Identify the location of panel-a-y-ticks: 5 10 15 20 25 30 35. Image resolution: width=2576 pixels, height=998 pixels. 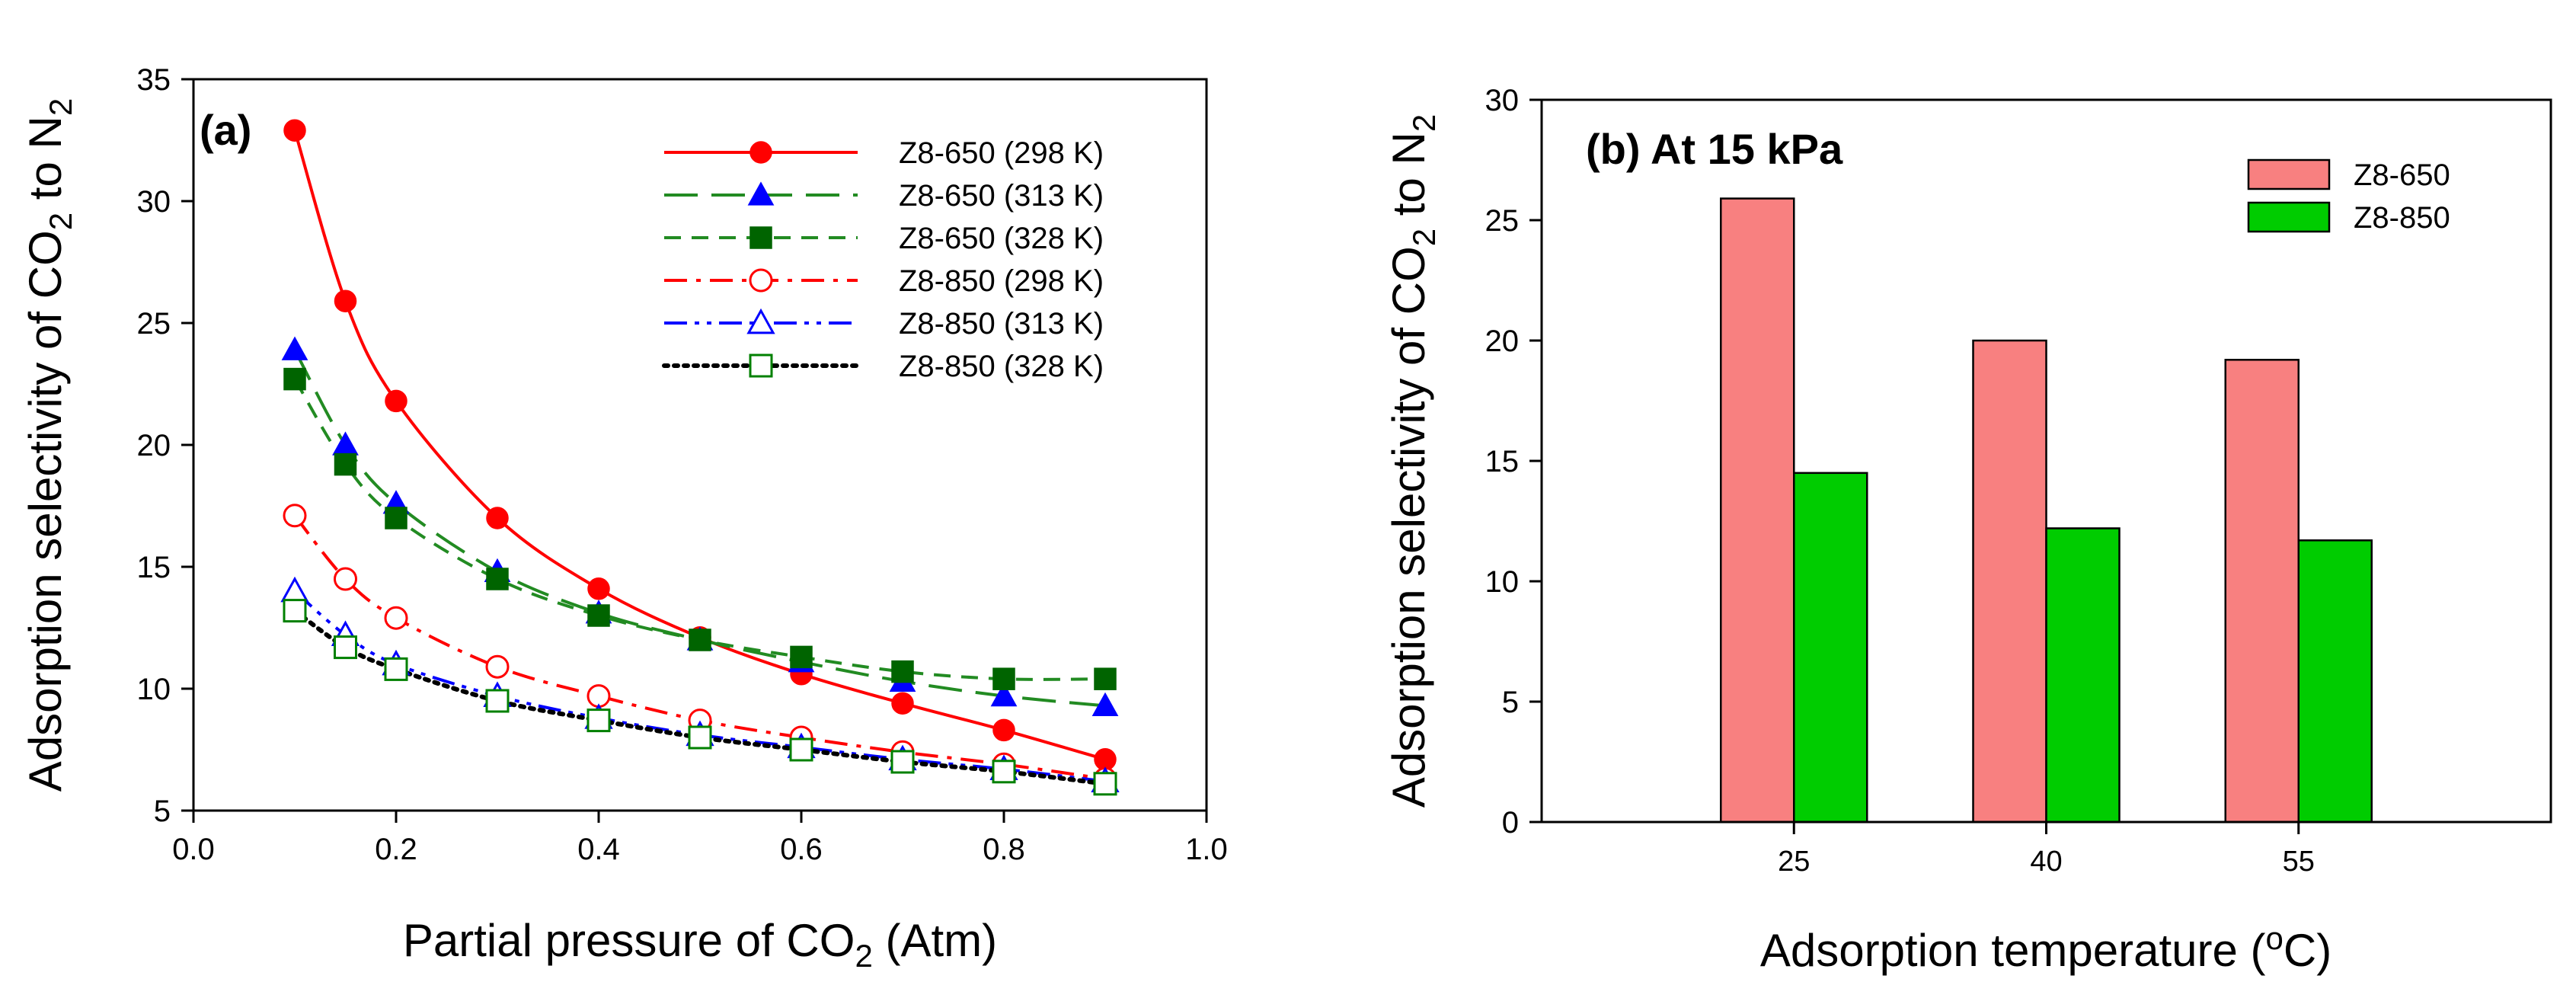
(165, 445).